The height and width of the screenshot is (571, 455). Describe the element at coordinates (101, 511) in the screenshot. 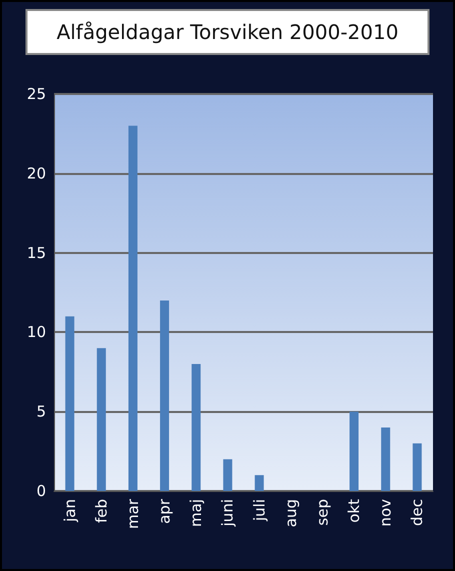

I see `x-tick-label: feb` at that location.